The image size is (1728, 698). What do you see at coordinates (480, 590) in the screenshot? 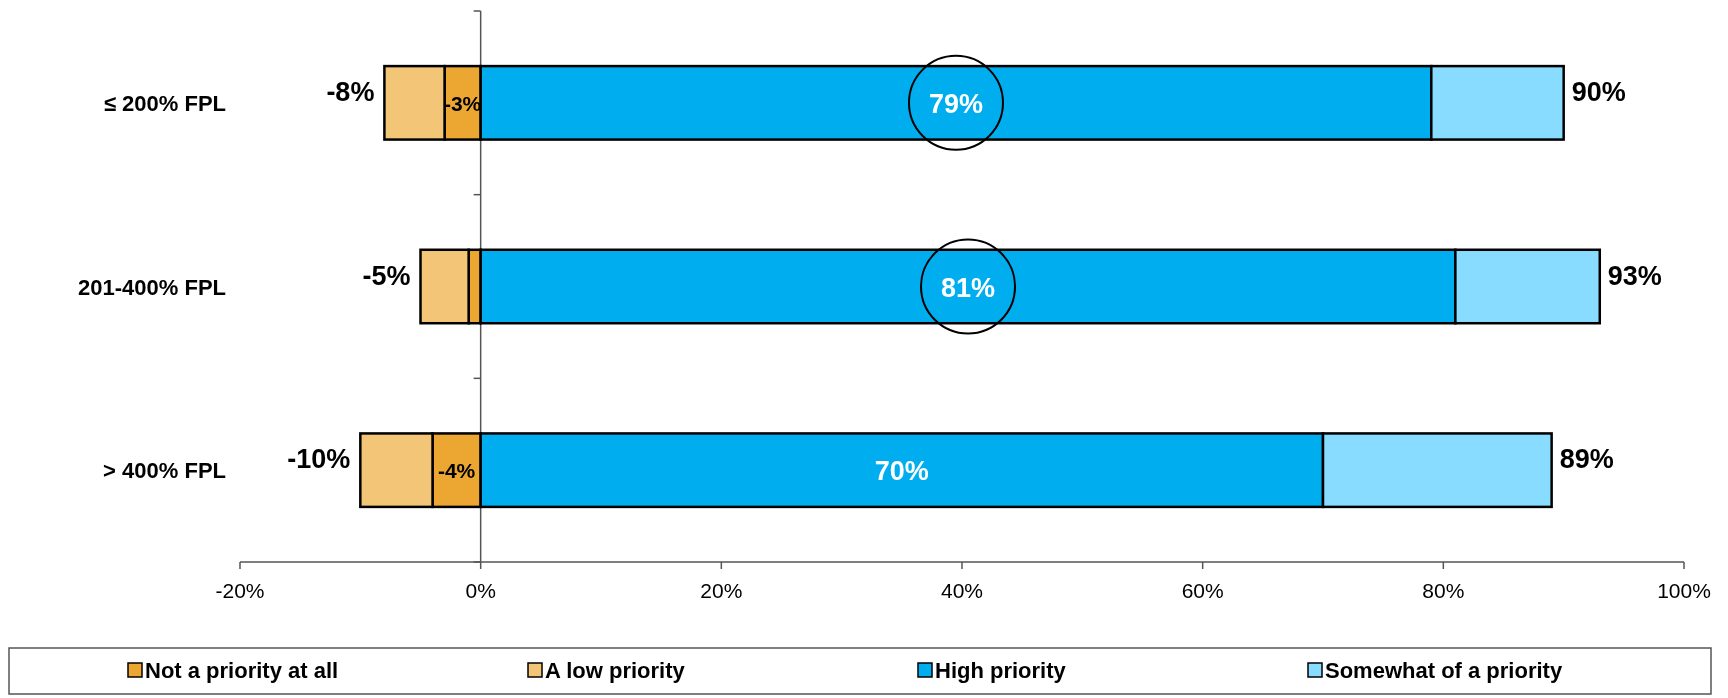
I see `x-tick-label: 0%` at bounding box center [480, 590].